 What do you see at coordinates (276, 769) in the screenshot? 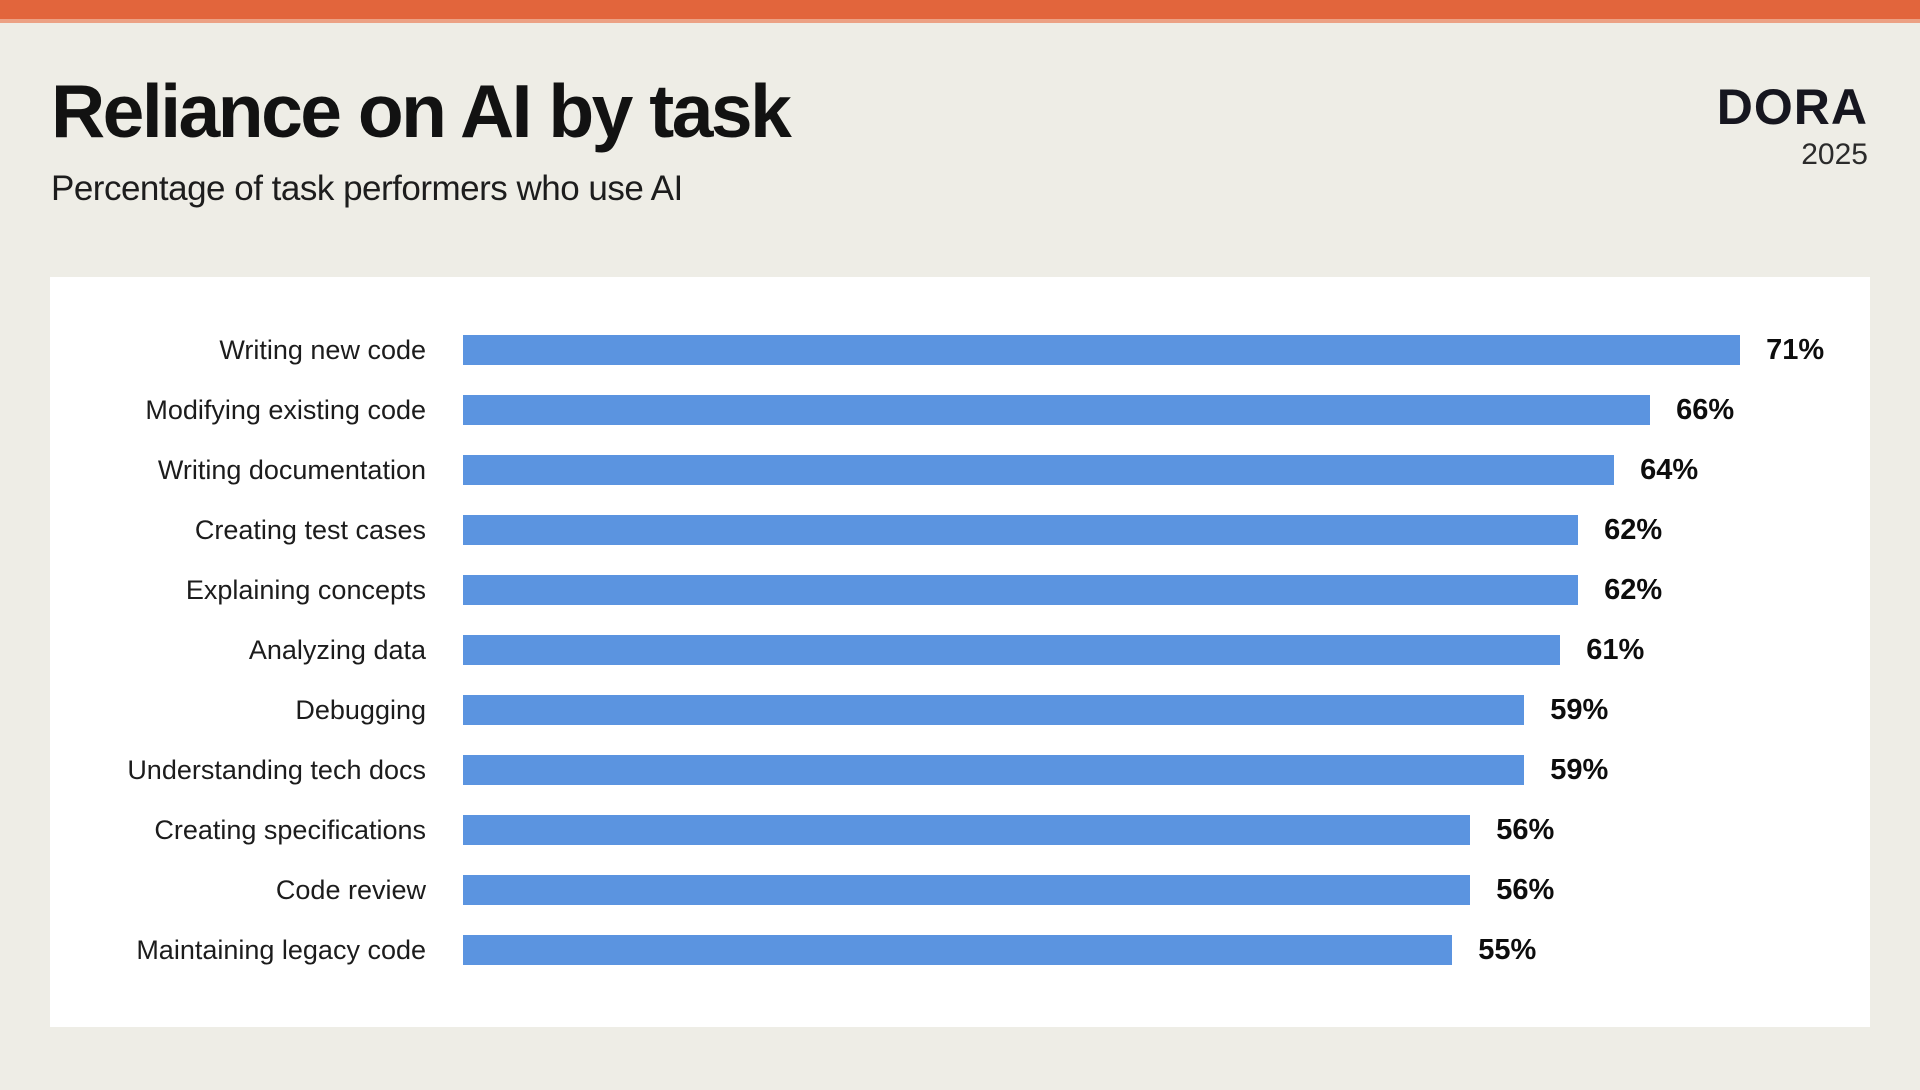
I see `category-label: Understanding tech docs` at bounding box center [276, 769].